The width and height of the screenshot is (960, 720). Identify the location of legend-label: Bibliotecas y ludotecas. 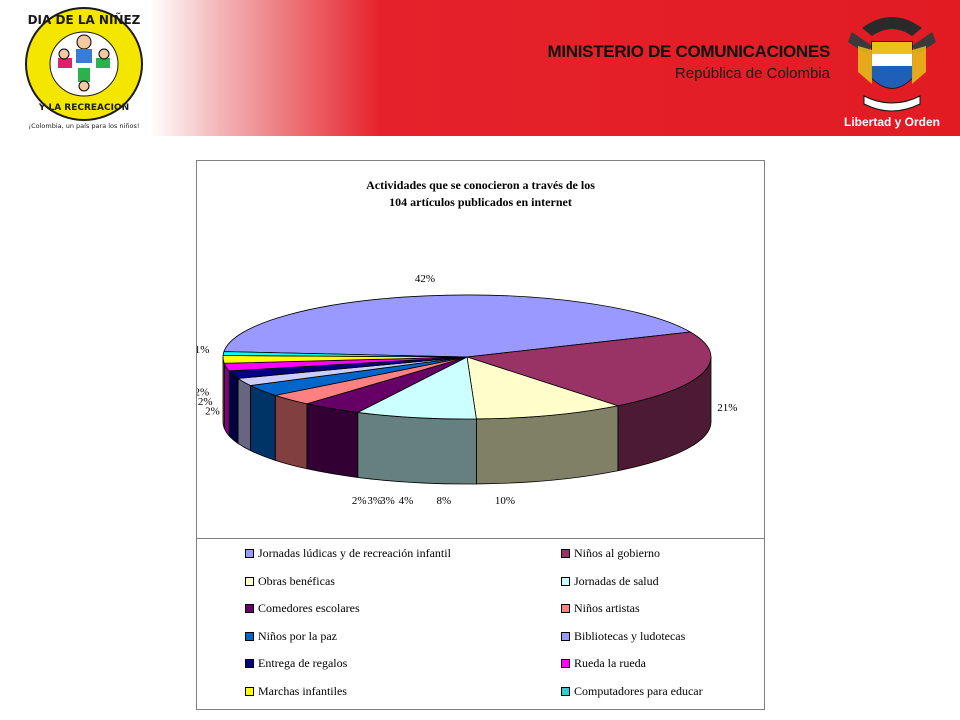
(630, 635).